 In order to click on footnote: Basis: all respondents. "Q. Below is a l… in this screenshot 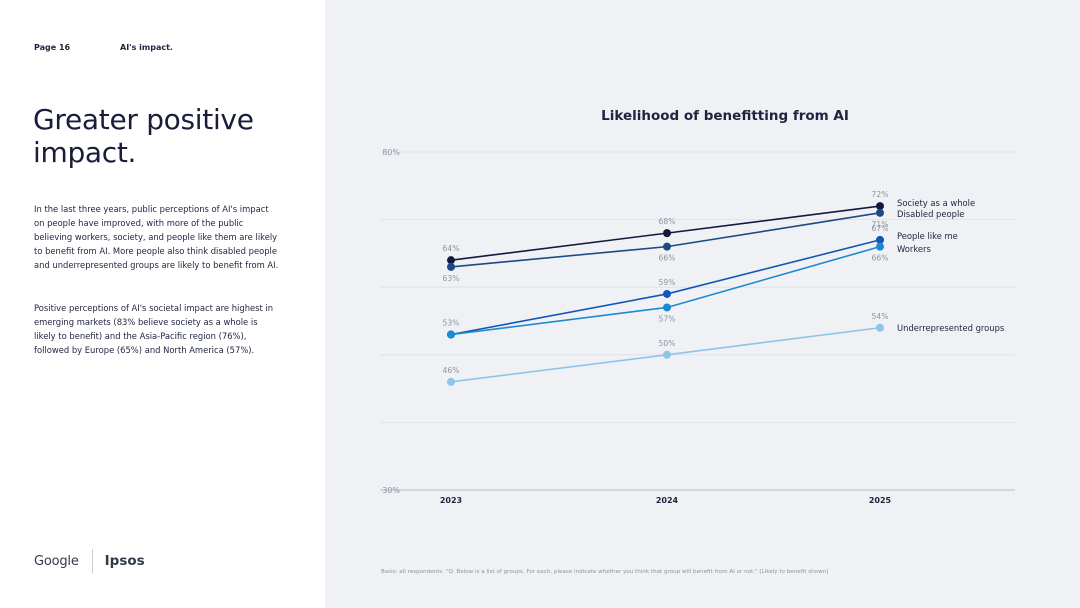, I will do `click(605, 572)`.